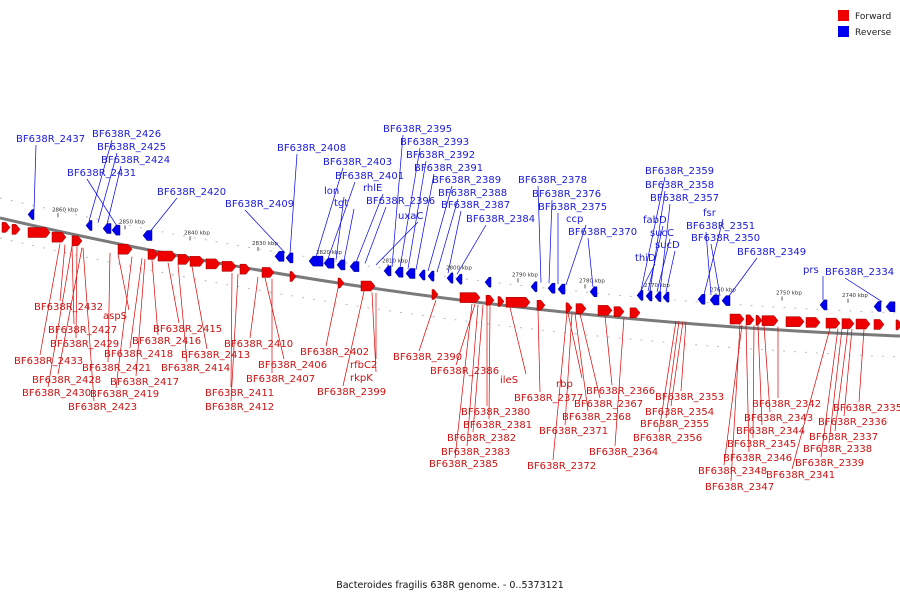 This screenshot has height=600, width=900. Describe the element at coordinates (138, 354) in the screenshot. I see `forward-gene-label: BF638R_2418` at that location.